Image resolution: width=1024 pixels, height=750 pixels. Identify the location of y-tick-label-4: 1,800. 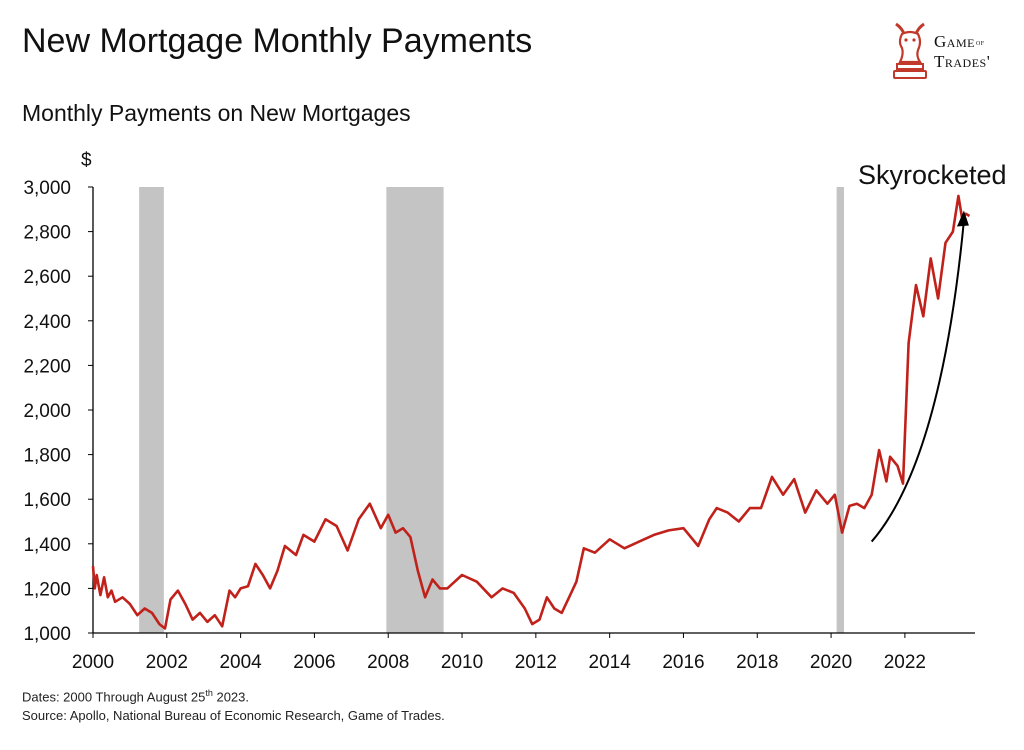
(47, 456).